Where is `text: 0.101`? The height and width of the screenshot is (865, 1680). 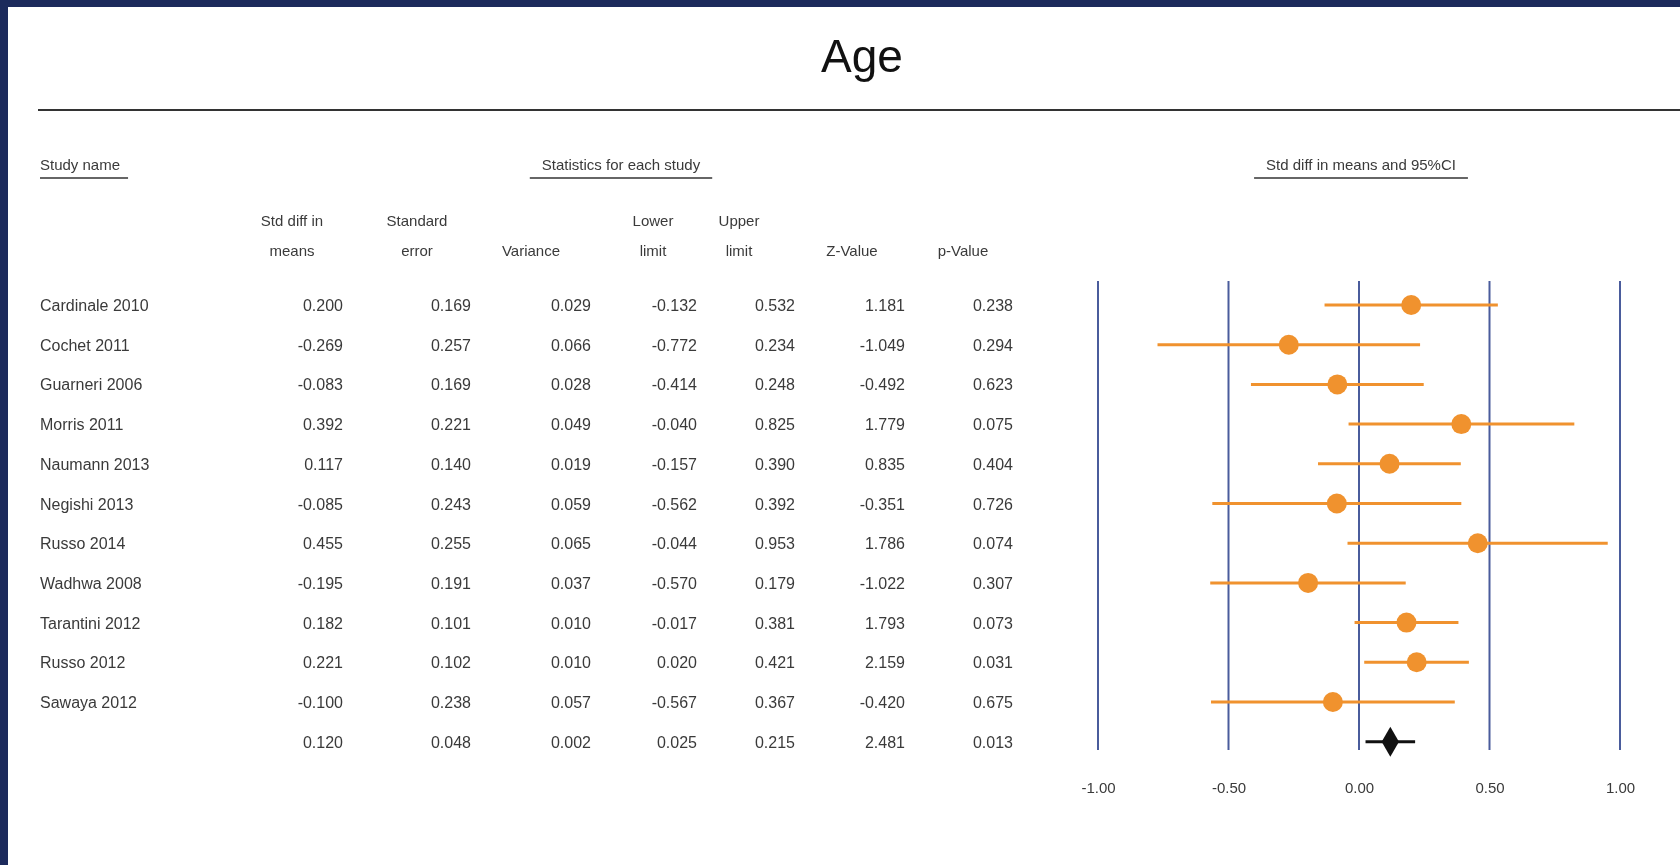 text: 0.101 is located at coordinates (450, 623).